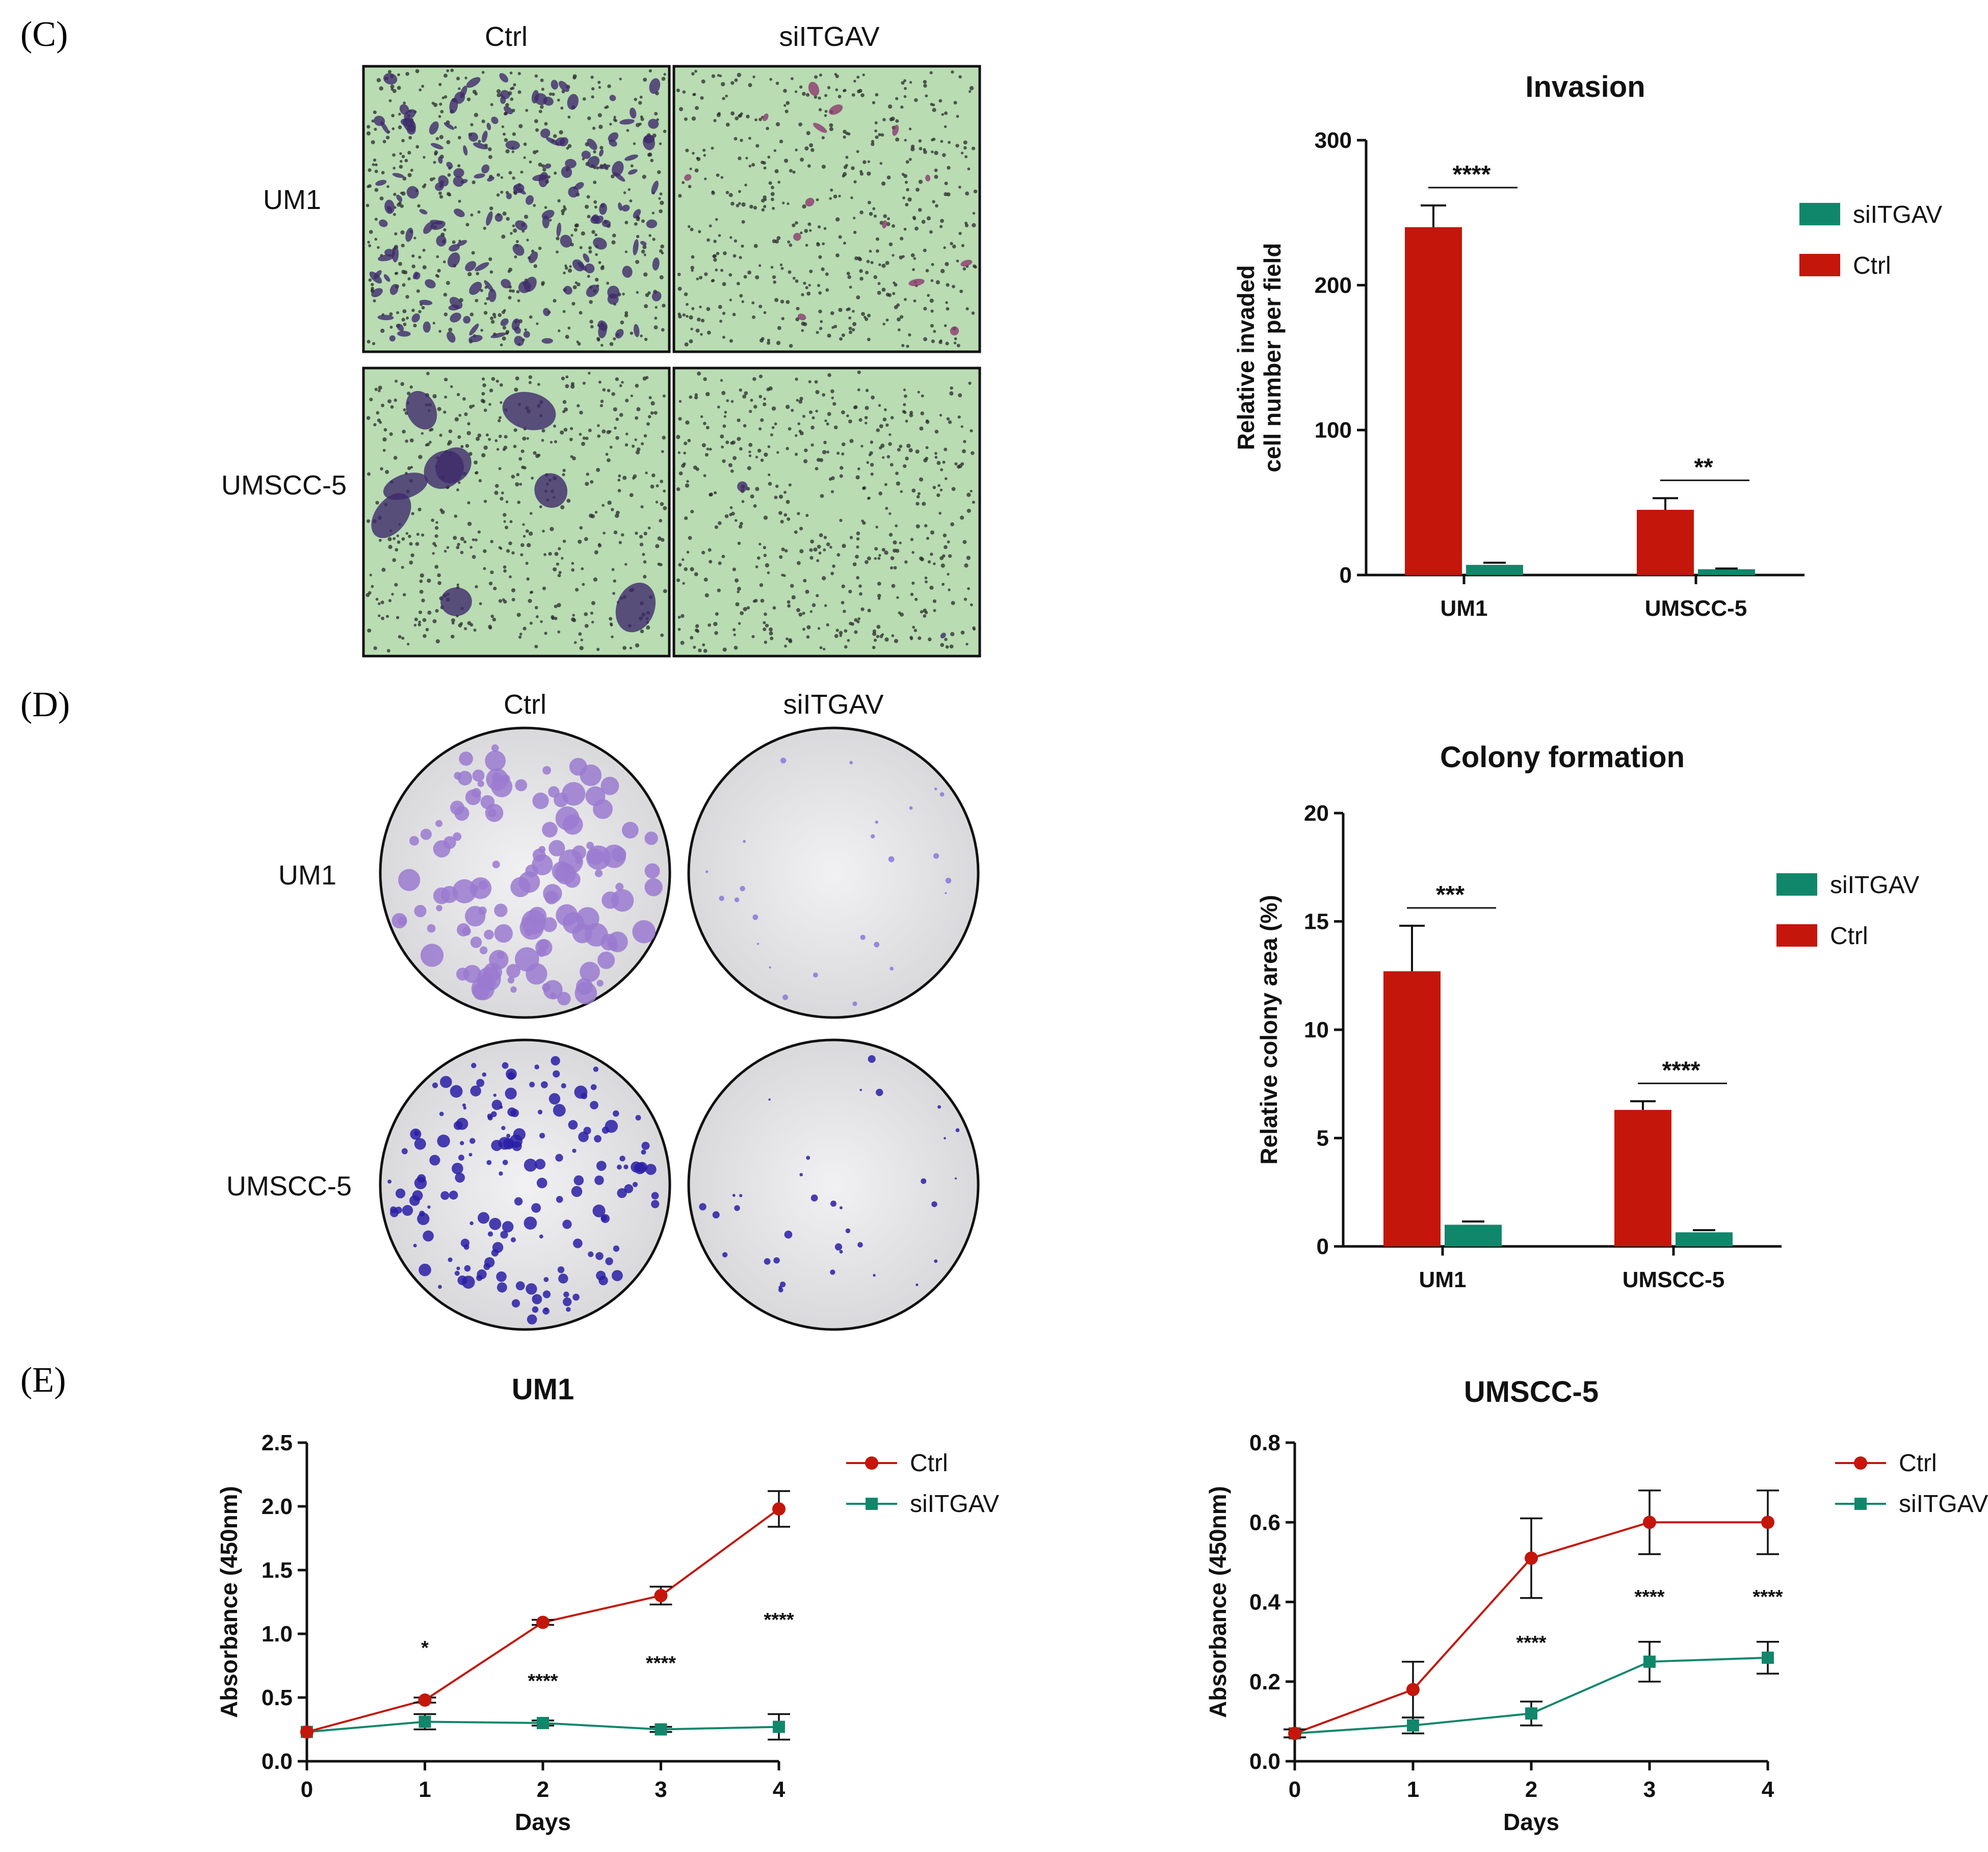 This screenshot has width=1988, height=1852. I want to click on dish, so click(834, 1184).